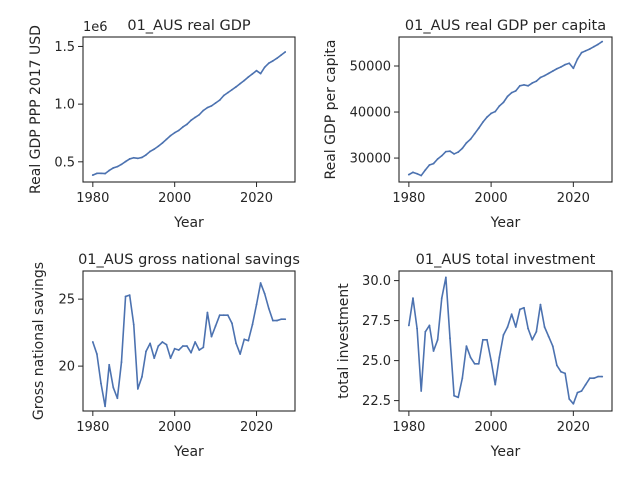 This screenshot has width=640, height=480. I want to click on y-tick-label: 50000, so click(370, 67).